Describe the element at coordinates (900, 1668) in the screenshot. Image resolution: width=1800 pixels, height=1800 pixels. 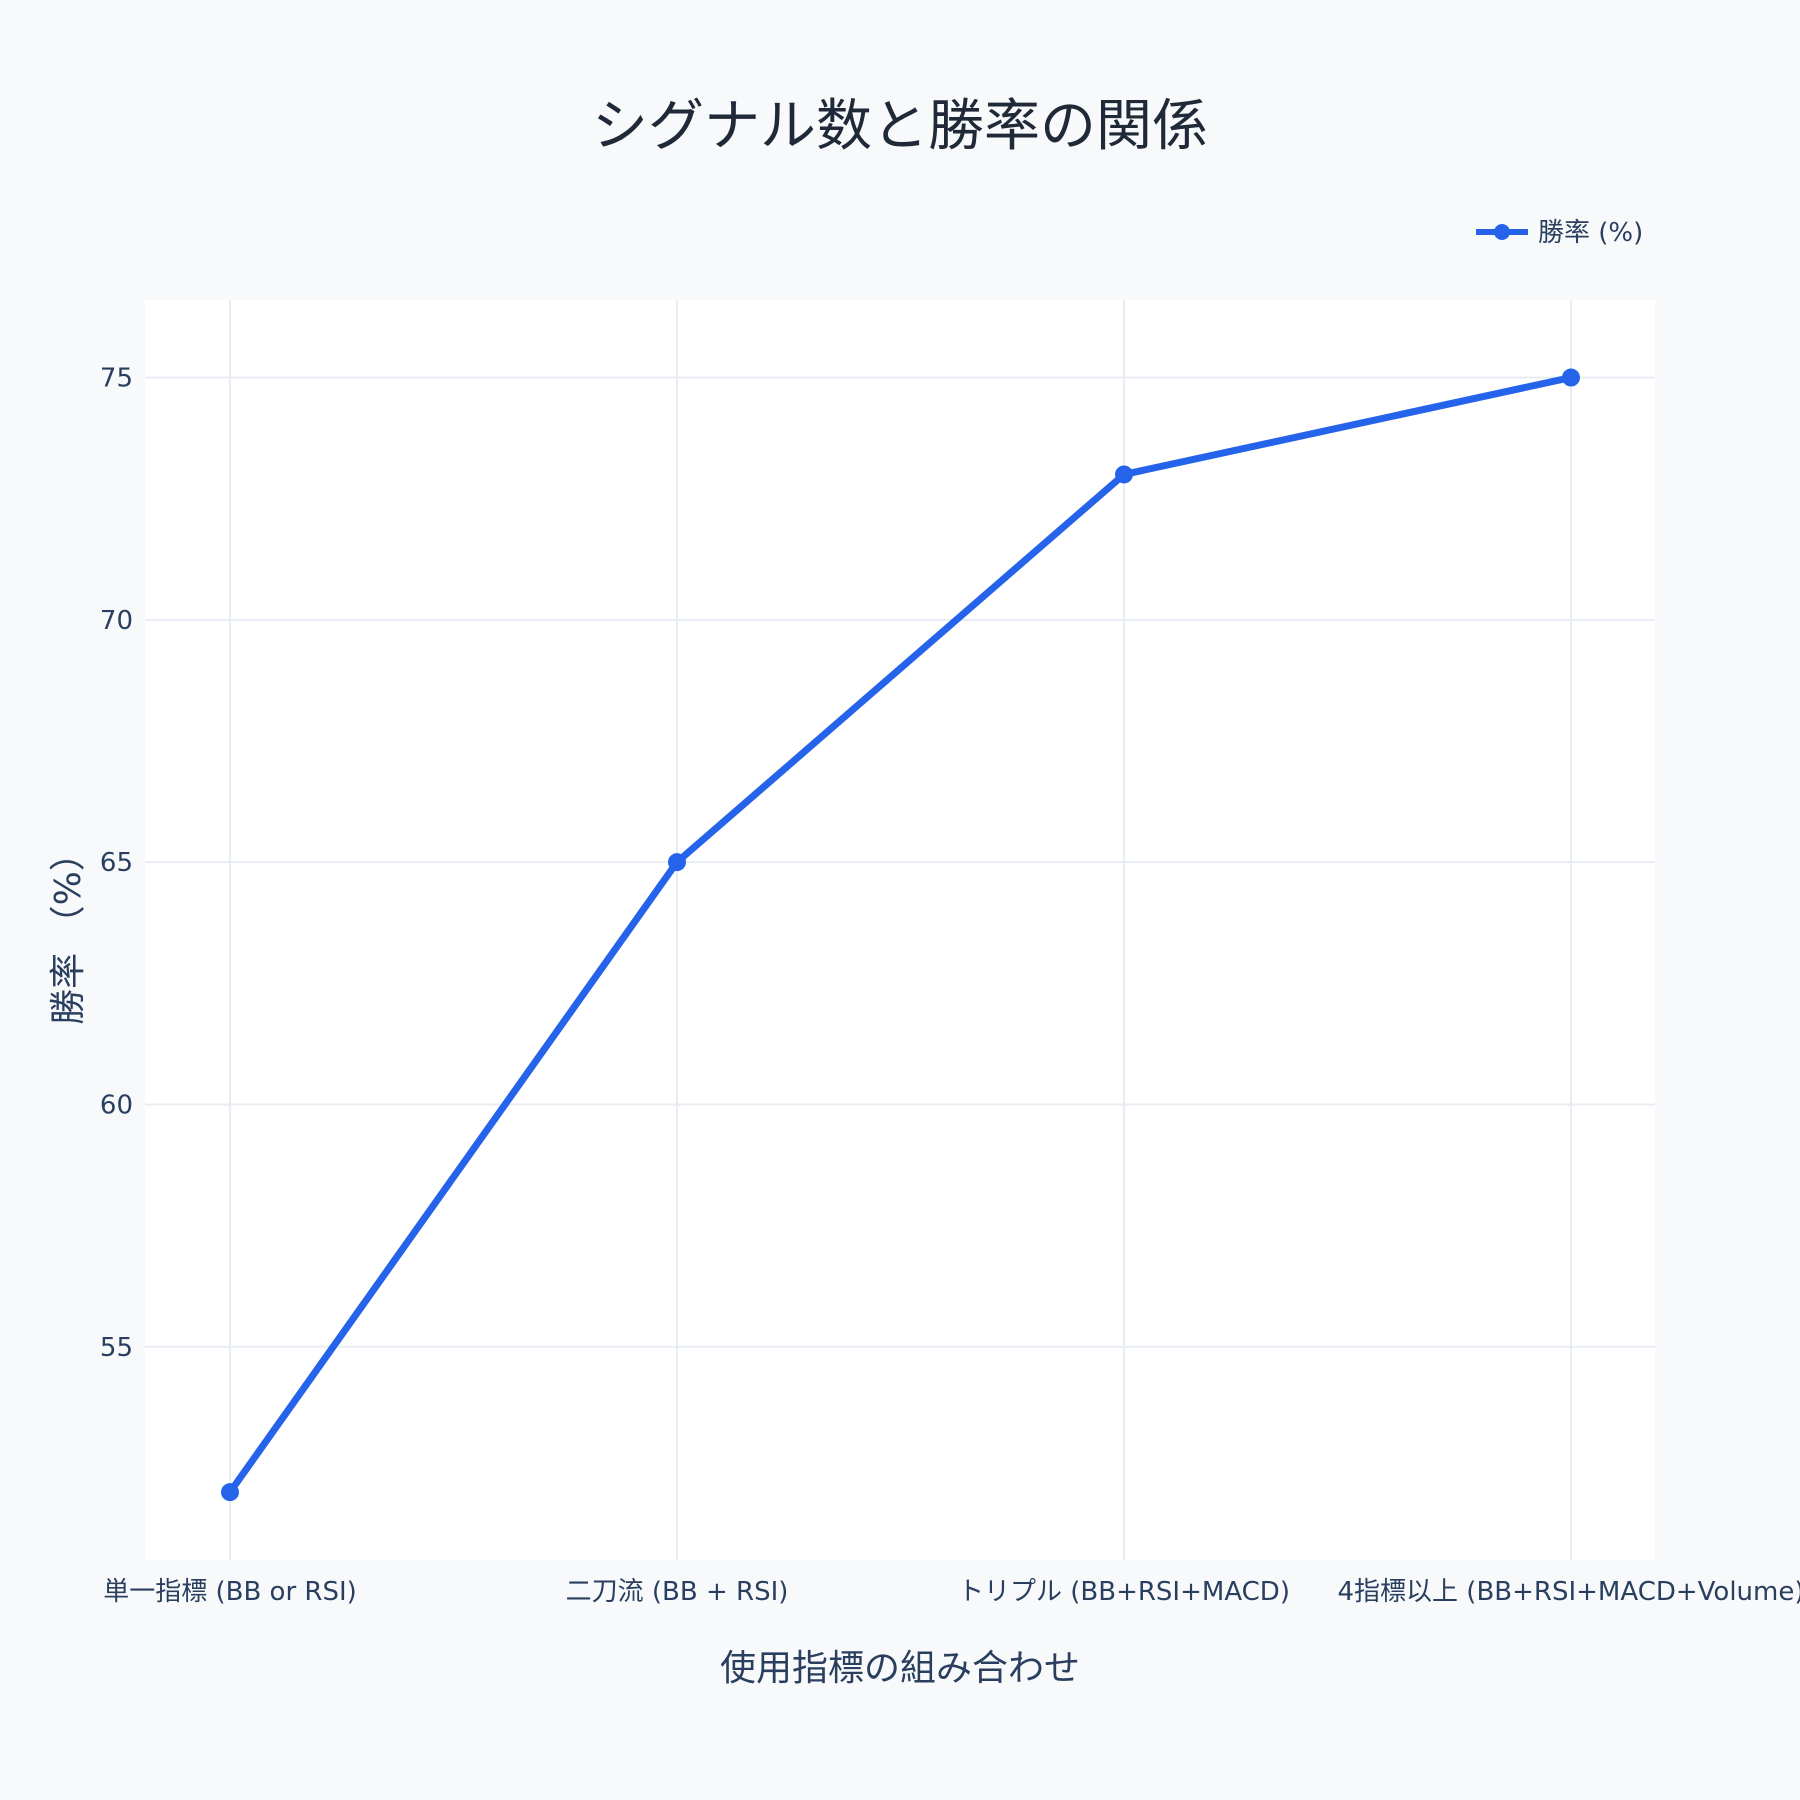
I see `x-axis-title: 使用指標の組み合わせ` at that location.